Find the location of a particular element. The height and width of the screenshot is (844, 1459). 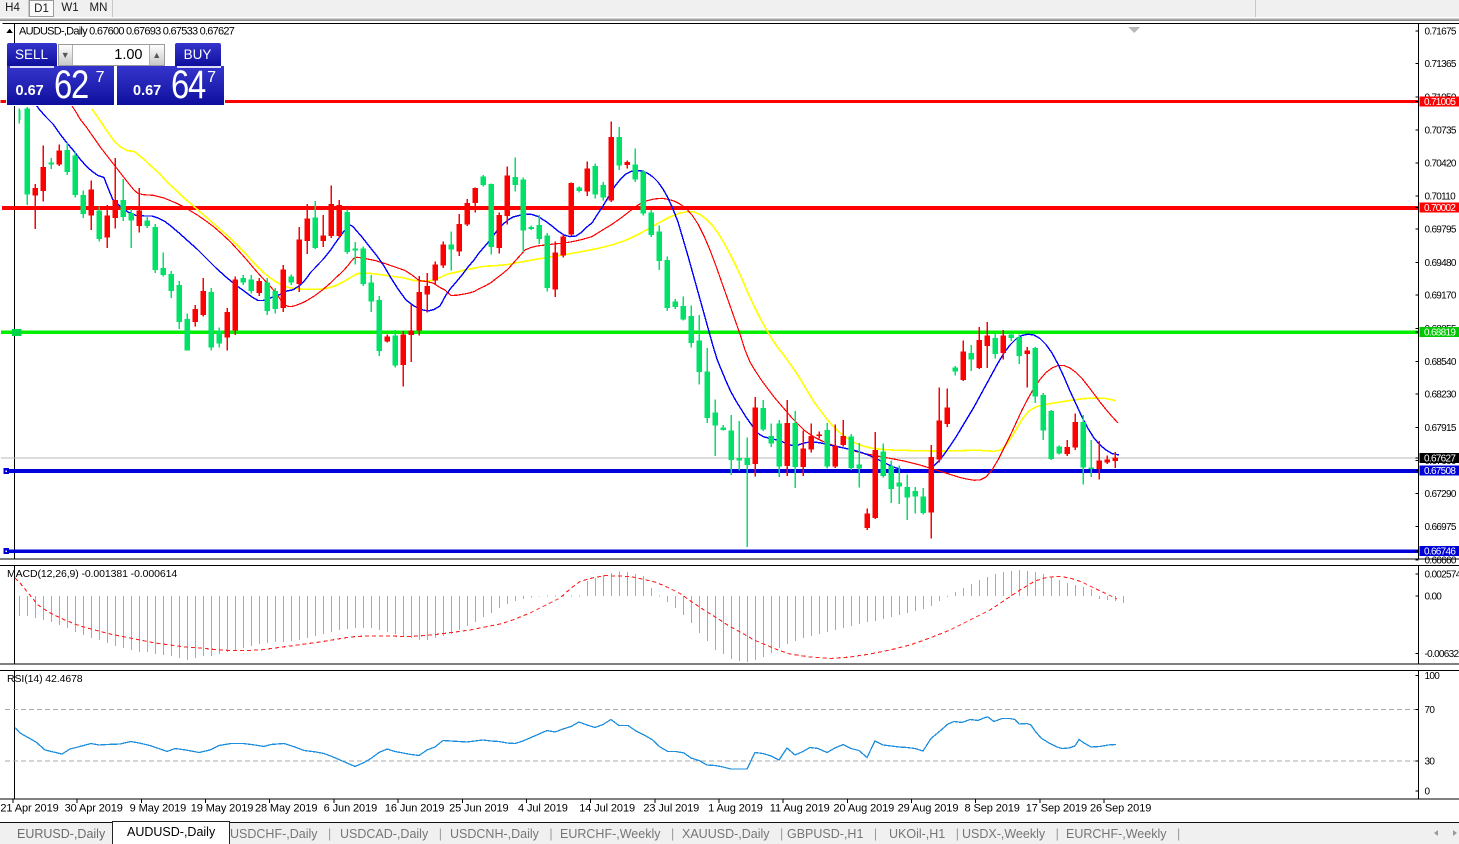

svg-text: 0.71365 is located at coordinates (1441, 64).